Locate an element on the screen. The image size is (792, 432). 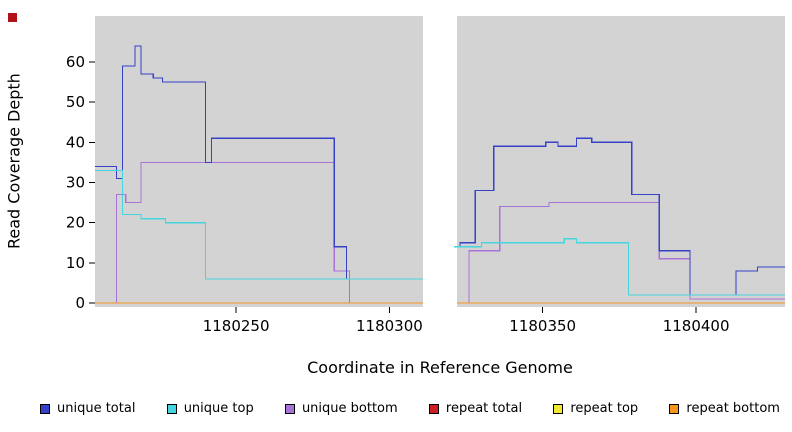
y-tick-label: 10 is located at coordinates (75, 263).